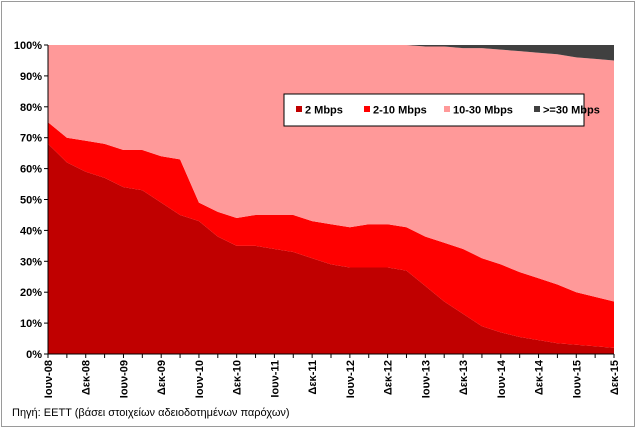 This screenshot has width=638, height=429. Describe the element at coordinates (200, 379) in the screenshot. I see `x-tick-label: Ιουν-10` at that location.